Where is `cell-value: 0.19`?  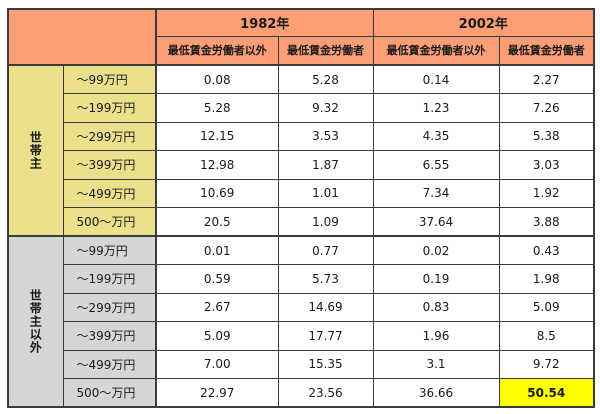
cell-value: 0.19 is located at coordinates (436, 279).